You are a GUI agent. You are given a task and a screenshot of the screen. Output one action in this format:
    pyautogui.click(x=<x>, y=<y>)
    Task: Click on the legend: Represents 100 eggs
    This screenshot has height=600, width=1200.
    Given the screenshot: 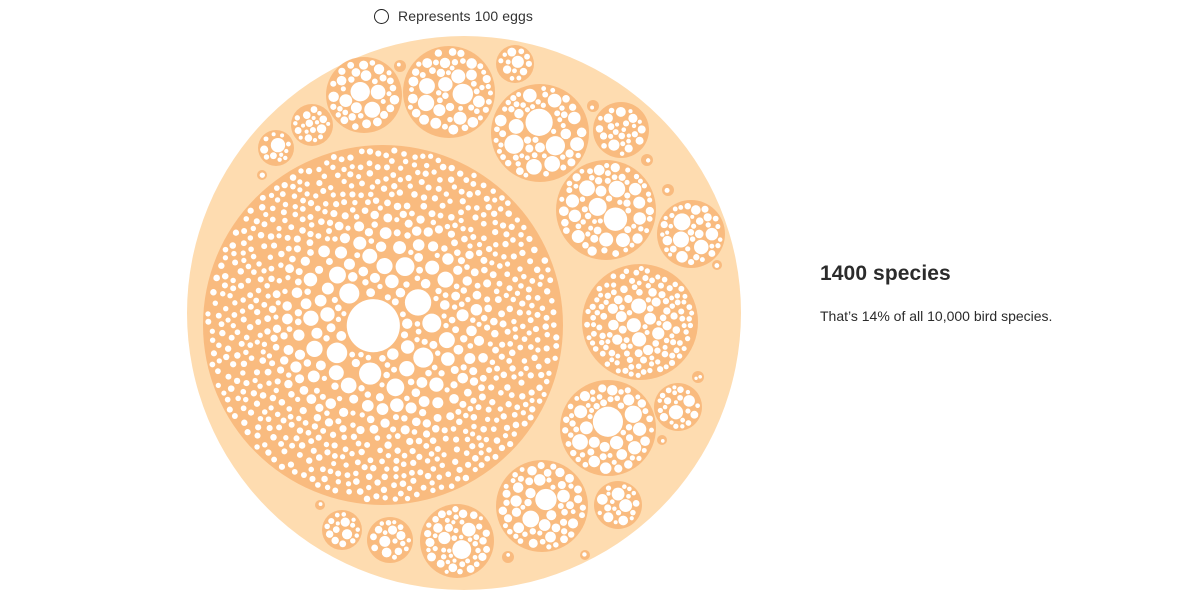 What is the action you would take?
    pyautogui.click(x=453, y=16)
    